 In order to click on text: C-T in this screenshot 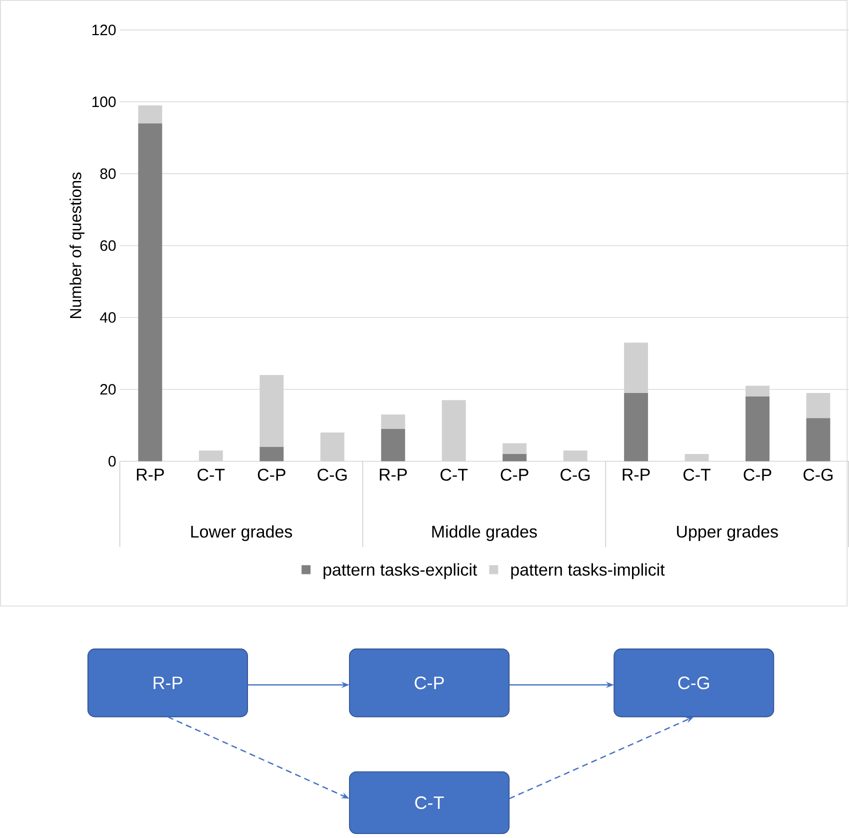, I will do `click(429, 803)`.